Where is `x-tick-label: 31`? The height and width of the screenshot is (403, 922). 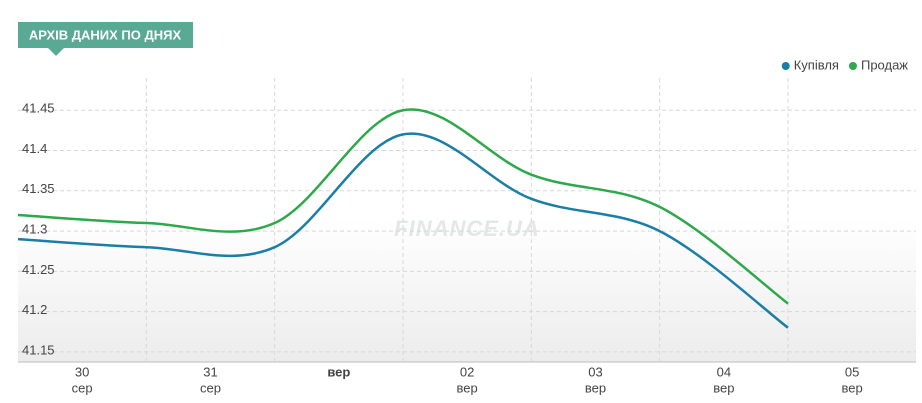 x-tick-label: 31 is located at coordinates (210, 371).